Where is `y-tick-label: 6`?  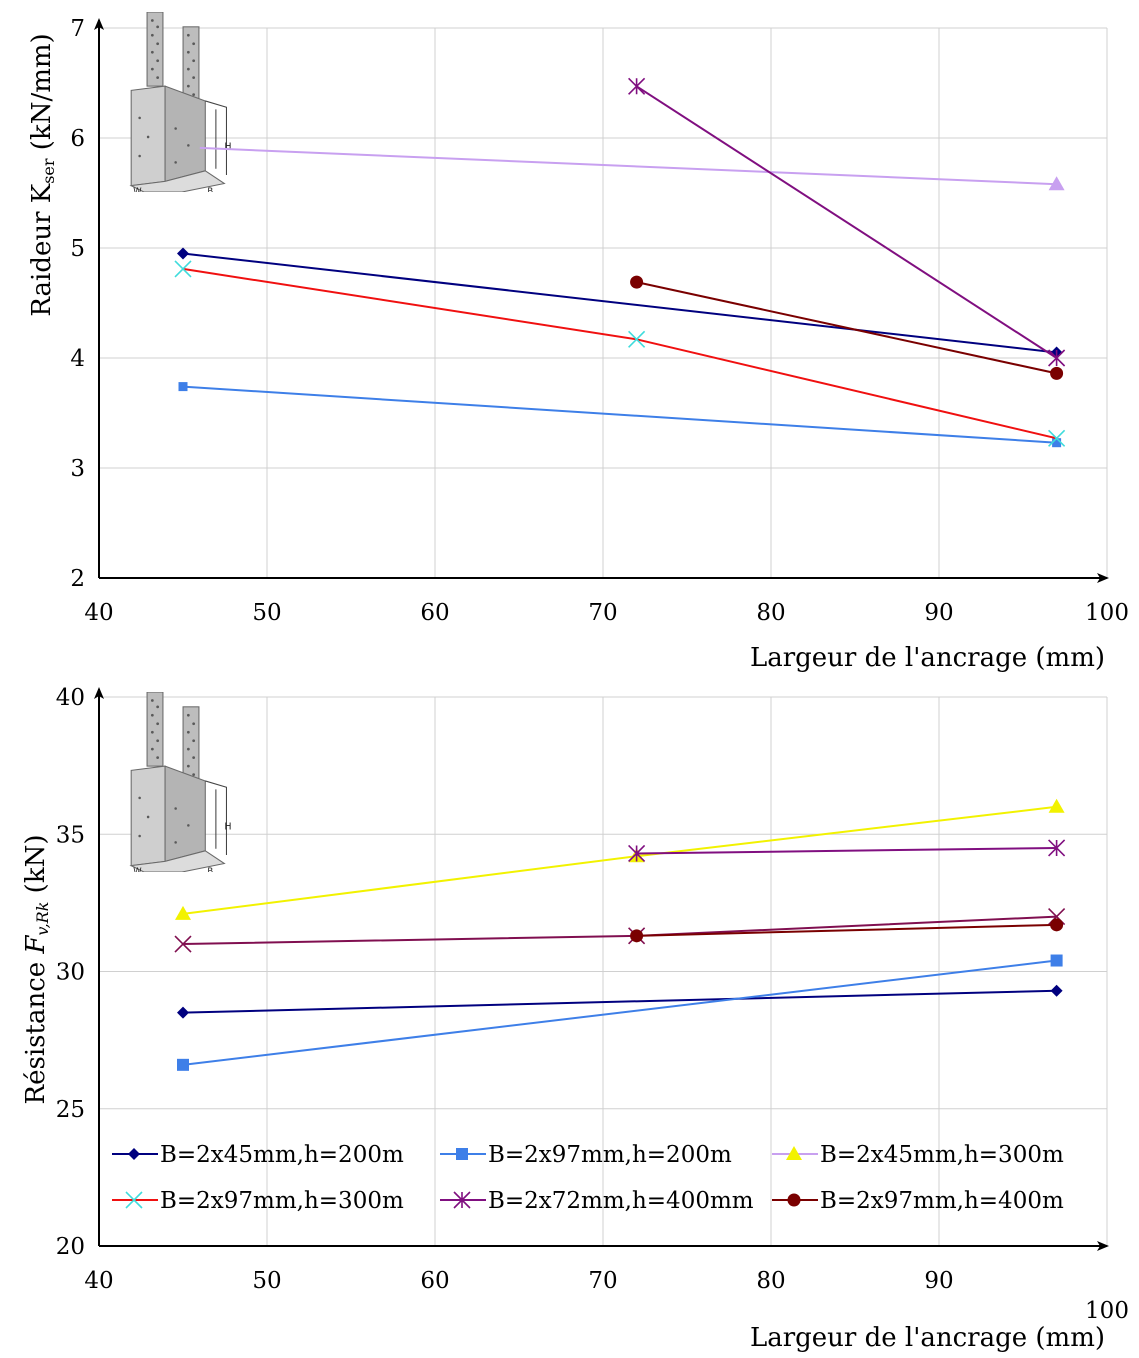
y-tick-label: 6 is located at coordinates (77, 139).